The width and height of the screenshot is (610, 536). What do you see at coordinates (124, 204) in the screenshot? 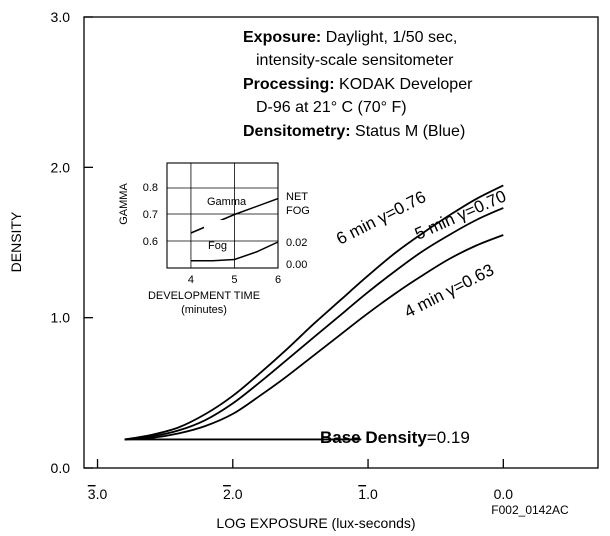
I see `inset-left-label: GAMMA` at bounding box center [124, 204].